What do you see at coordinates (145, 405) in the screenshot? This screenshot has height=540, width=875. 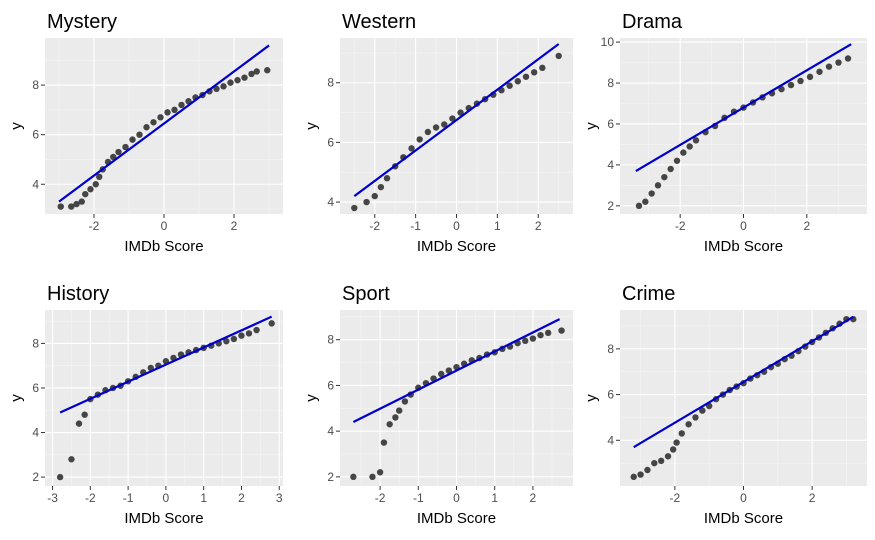 I see `facet-panel-3: -3 -2 -1 0 1 2 3 2 4 6 8 History IMDb Score y` at bounding box center [145, 405].